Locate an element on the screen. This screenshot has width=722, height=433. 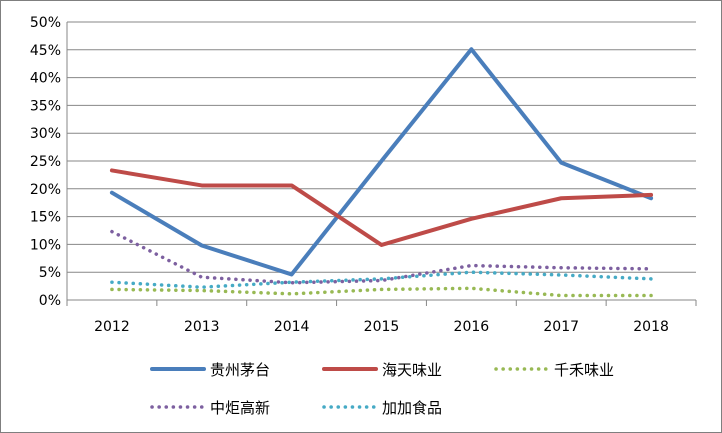
y-tick-label: 0% is located at coordinates (50, 301).